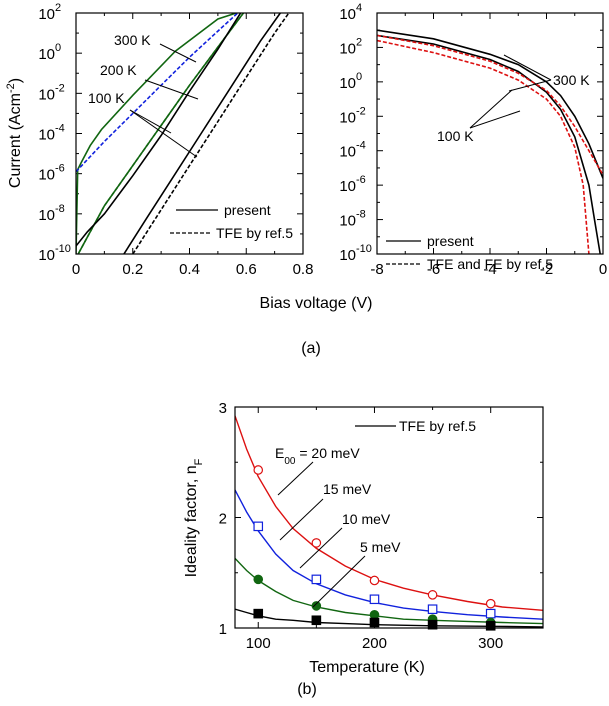  I want to click on ideality-annotation-5mev: 5 meV, so click(380, 547).